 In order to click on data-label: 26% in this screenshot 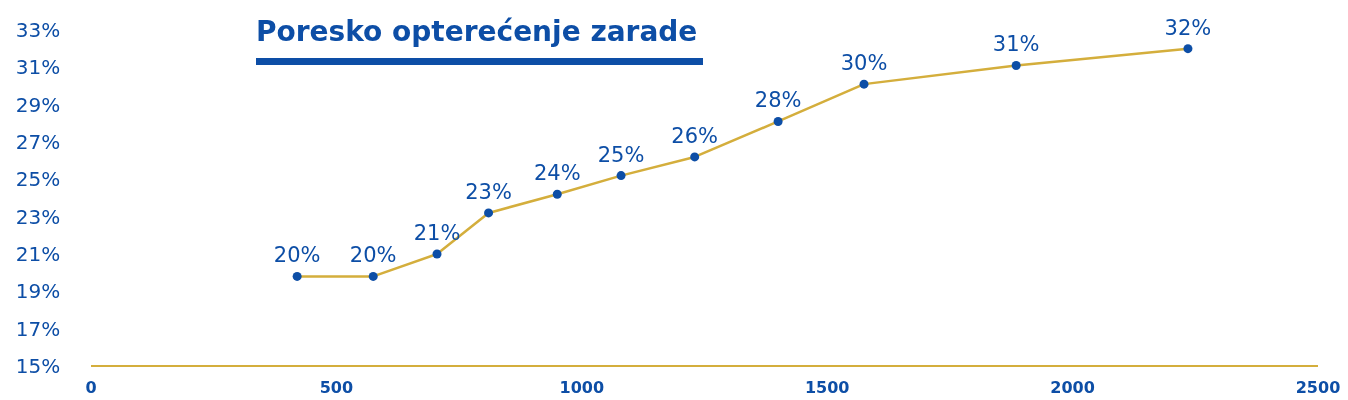, I will do `click(695, 135)`.